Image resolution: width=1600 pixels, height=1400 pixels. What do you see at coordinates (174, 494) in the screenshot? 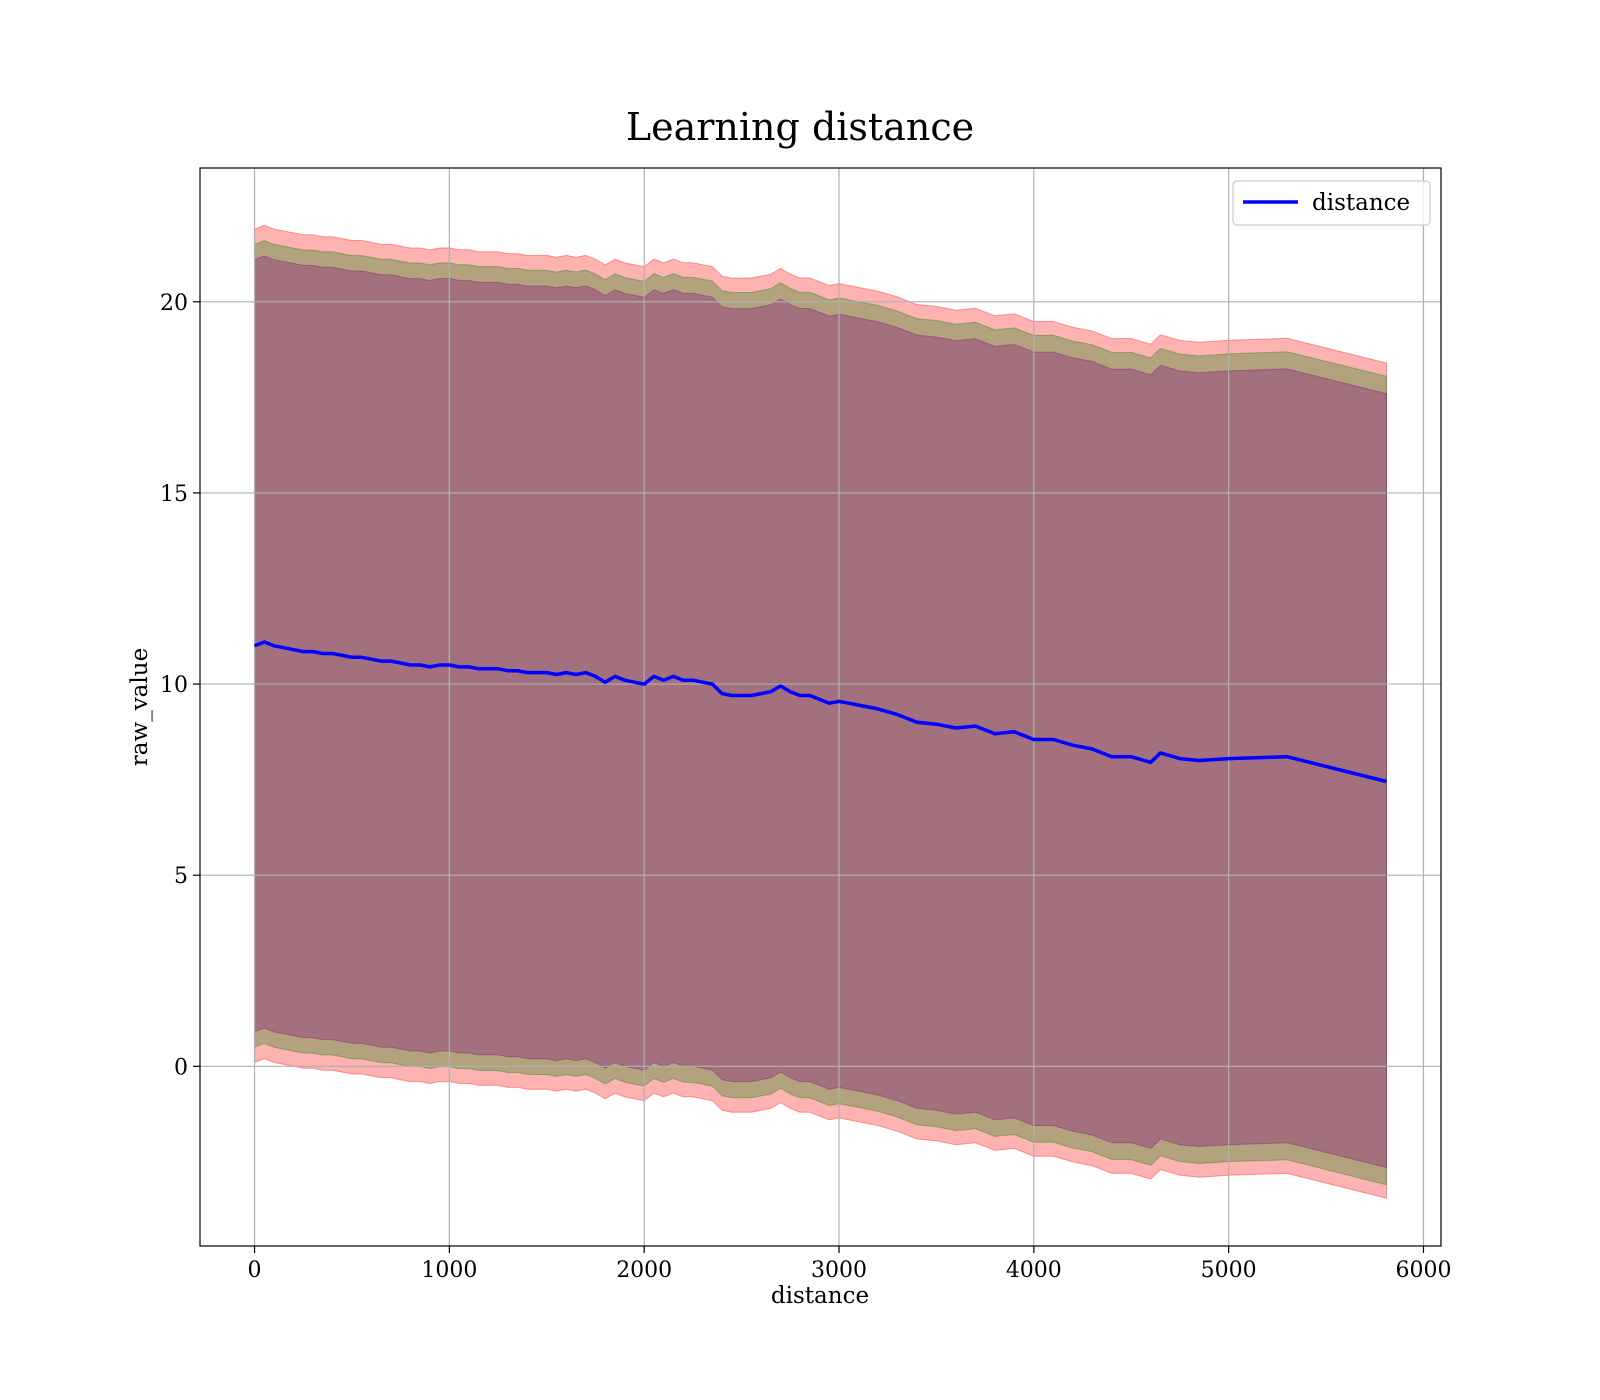
I see `y-tick-label: 15` at bounding box center [174, 494].